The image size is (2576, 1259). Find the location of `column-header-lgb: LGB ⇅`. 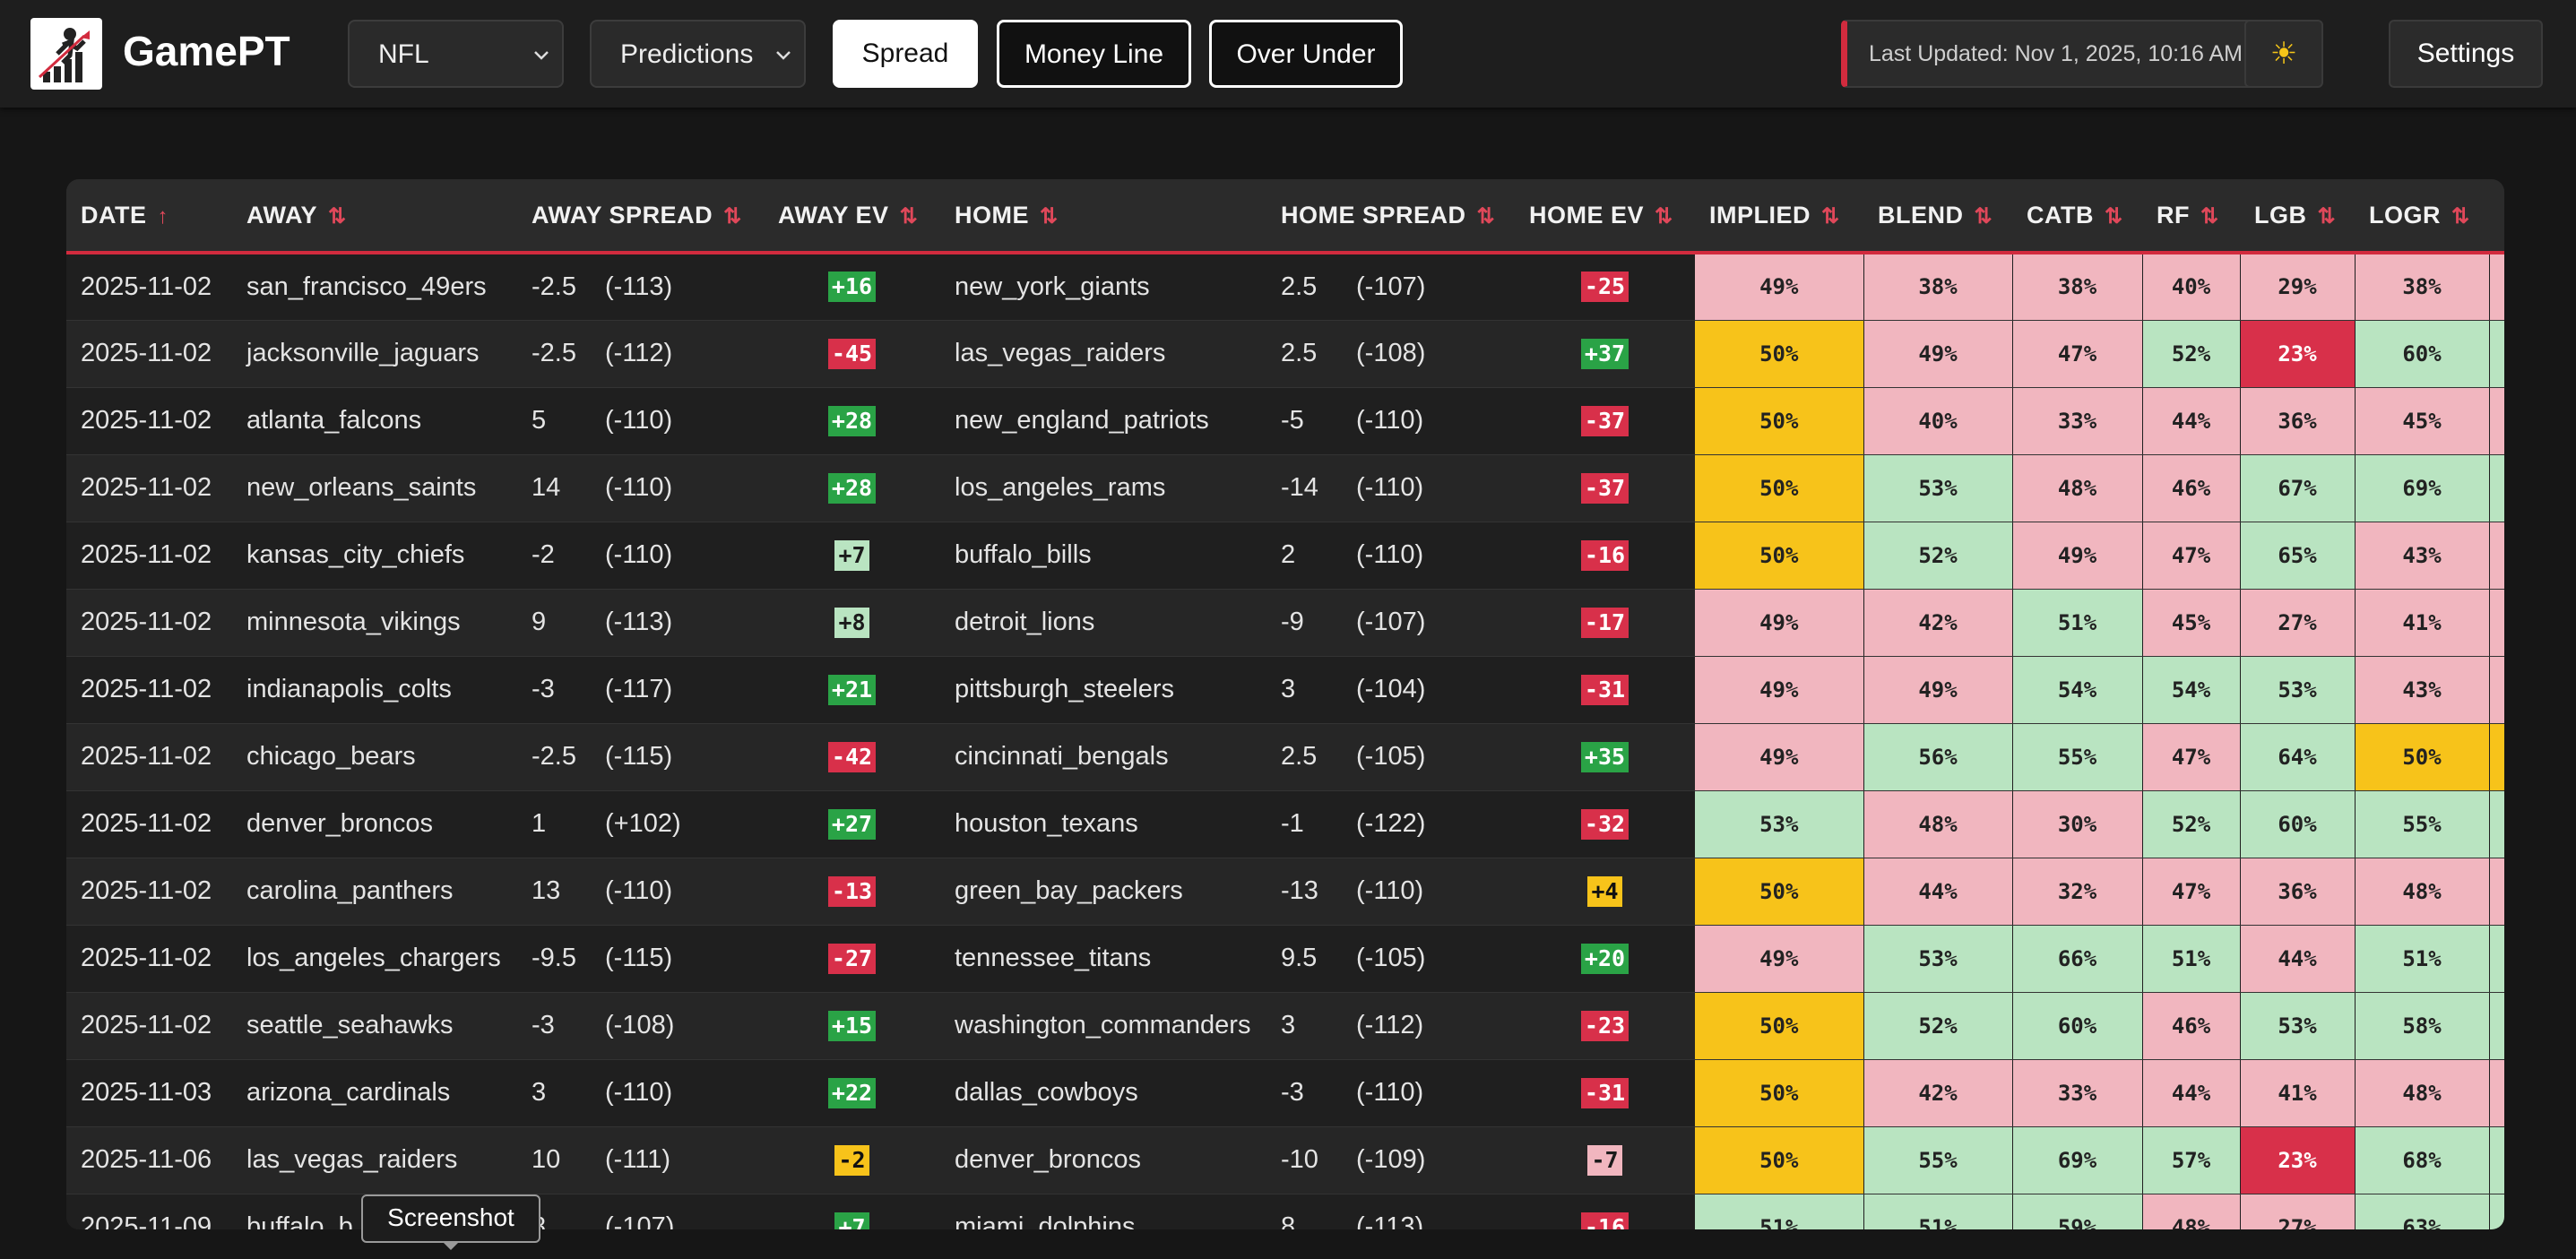

column-header-lgb: LGB ⇅ is located at coordinates (2297, 216).